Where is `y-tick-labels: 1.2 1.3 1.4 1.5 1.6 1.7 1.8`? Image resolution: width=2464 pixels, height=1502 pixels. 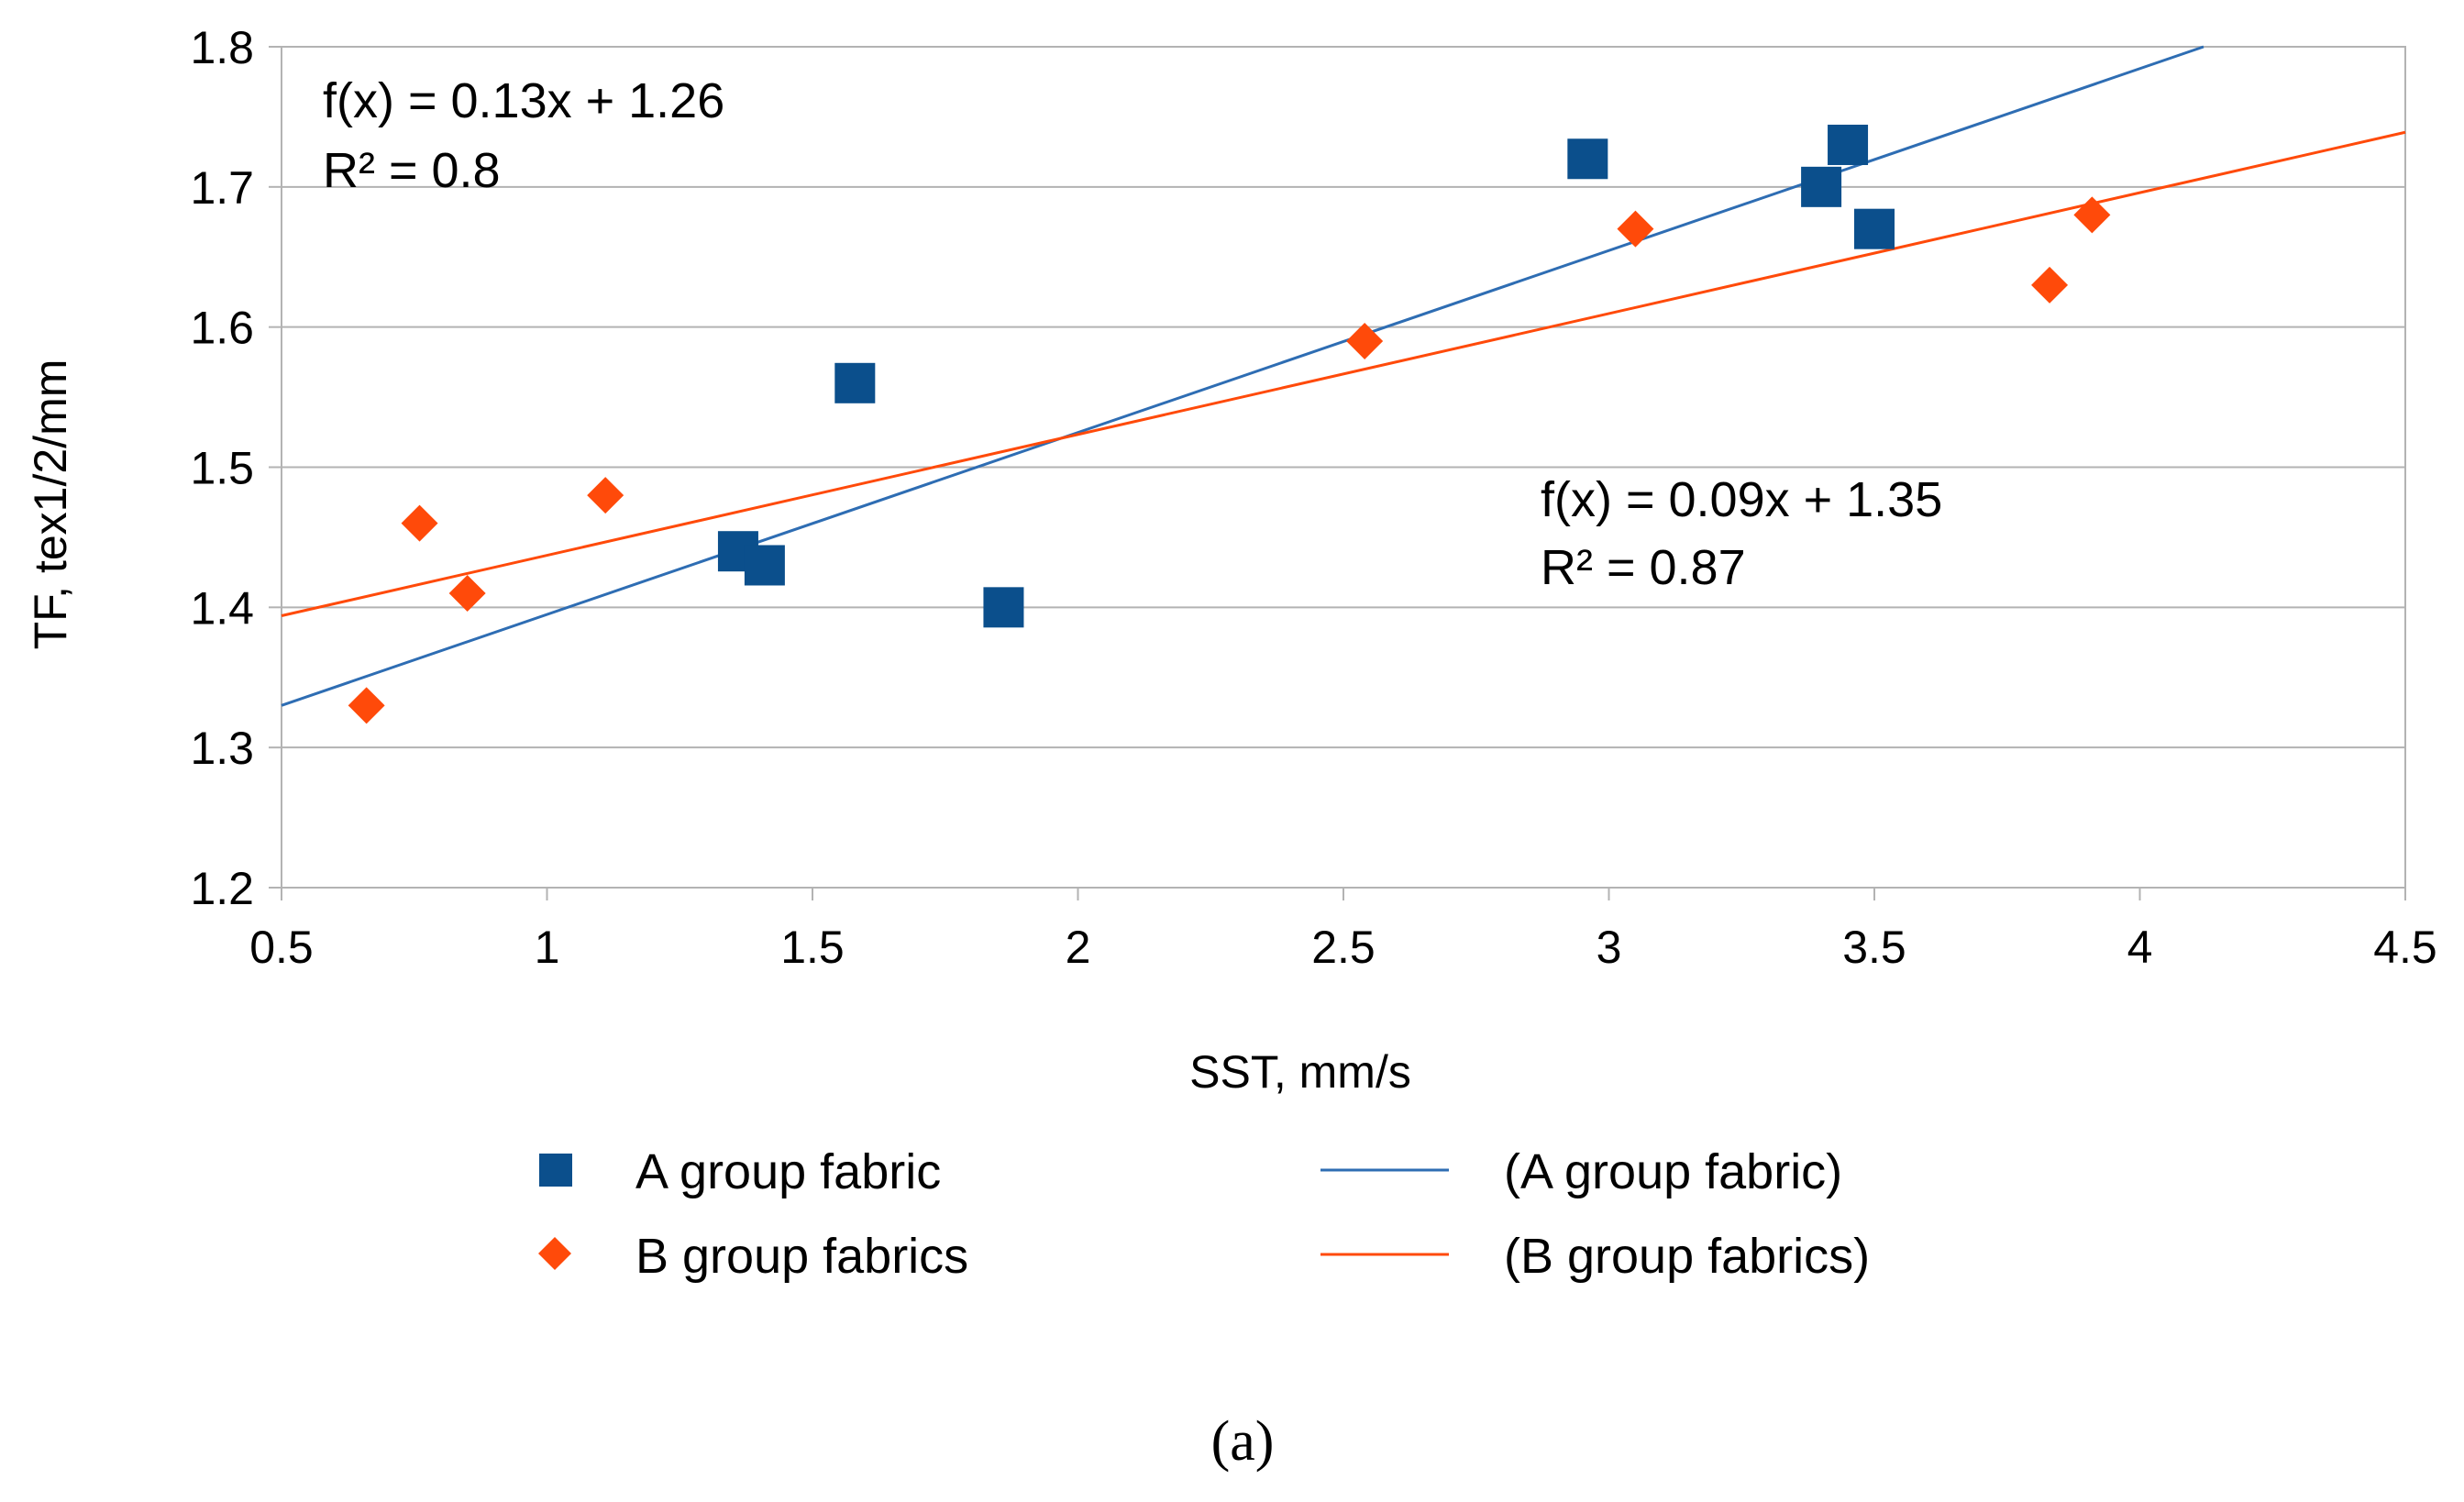 y-tick-labels: 1.2 1.3 1.4 1.5 1.6 1.7 1.8 is located at coordinates (222, 468).